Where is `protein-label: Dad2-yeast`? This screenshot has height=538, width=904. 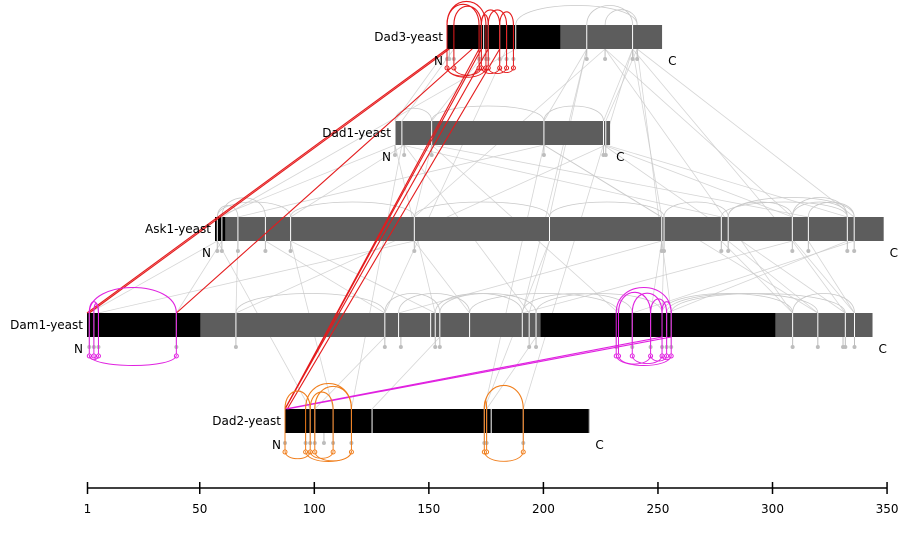
protein-label: Dad2-yeast is located at coordinates (246, 421).